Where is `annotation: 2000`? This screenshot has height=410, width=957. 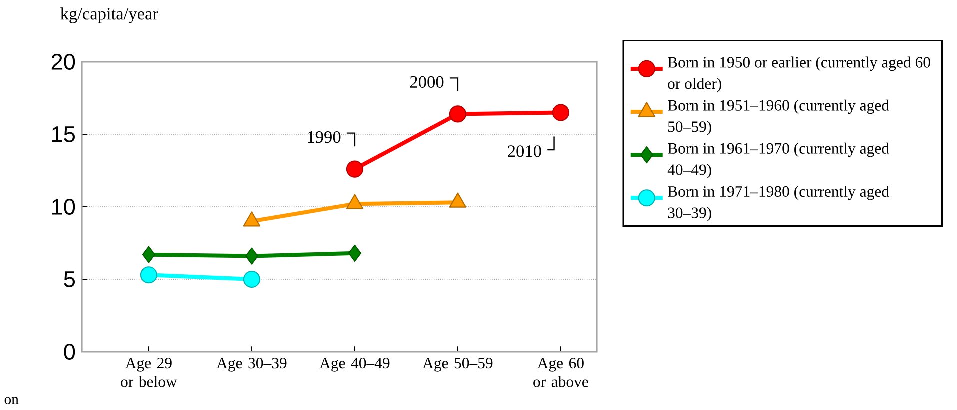
annotation: 2000 is located at coordinates (427, 82).